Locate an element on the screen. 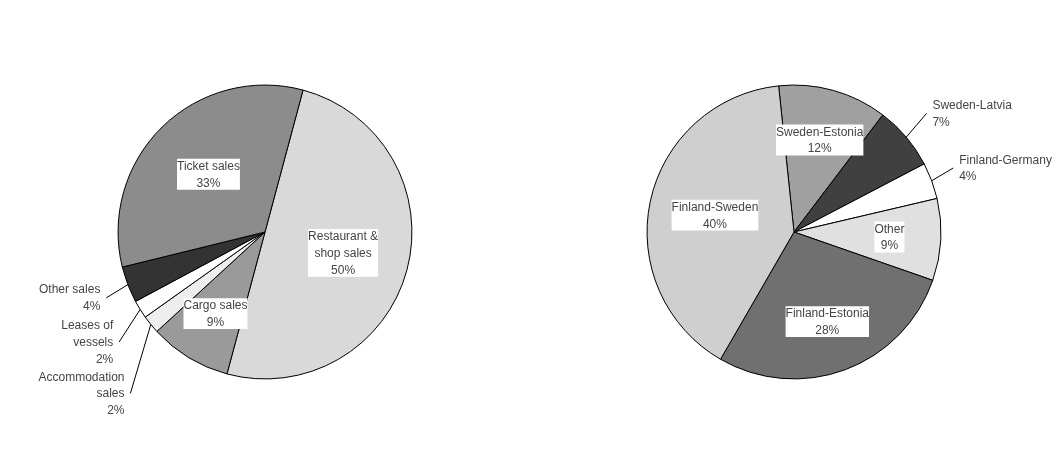 The height and width of the screenshot is (463, 1058). slice-label: Other is located at coordinates (889, 228).